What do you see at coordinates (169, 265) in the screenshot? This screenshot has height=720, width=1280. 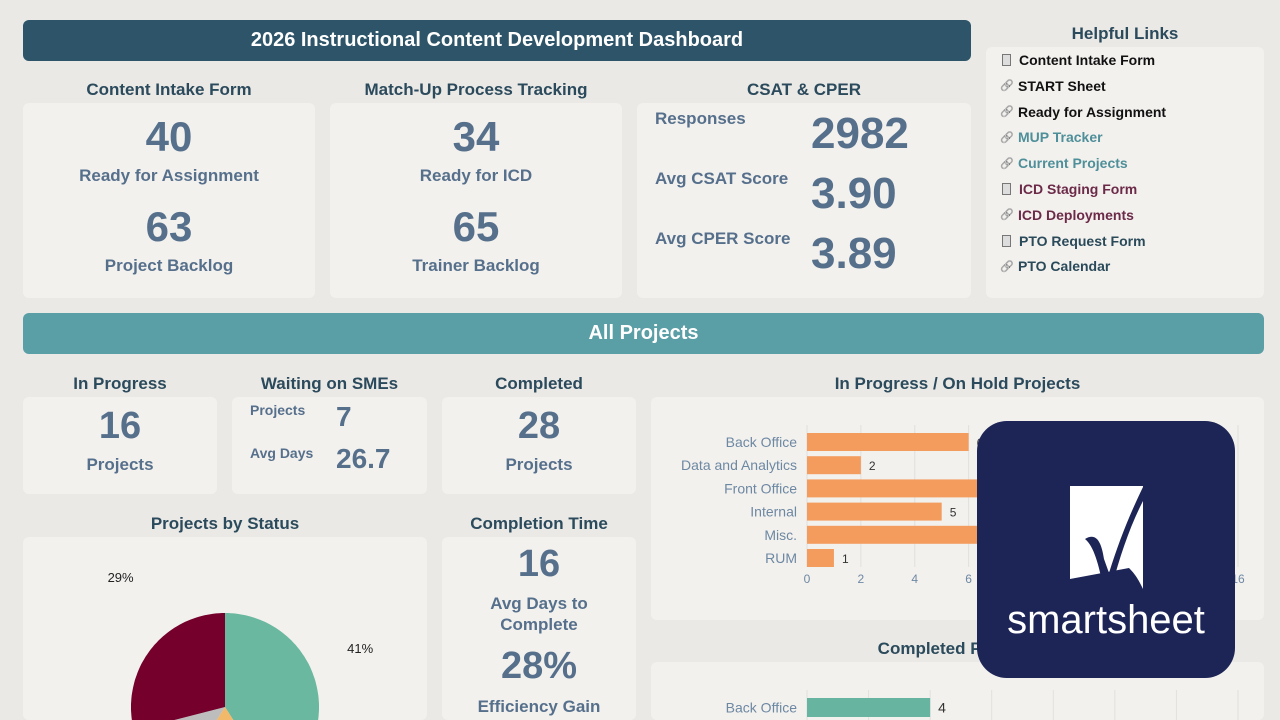 I see `backlog-label: Project Backlog` at bounding box center [169, 265].